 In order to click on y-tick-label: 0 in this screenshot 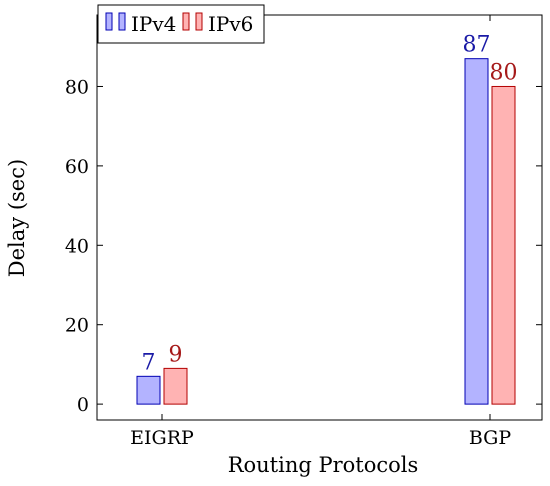, I will do `click(83, 405)`.